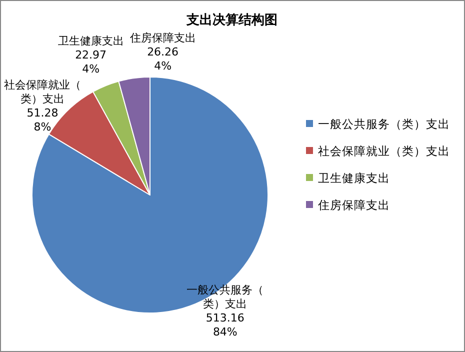 This screenshot has height=352, width=465. I want to click on legend-label: 一般公共服务（类）支出, so click(384, 124).